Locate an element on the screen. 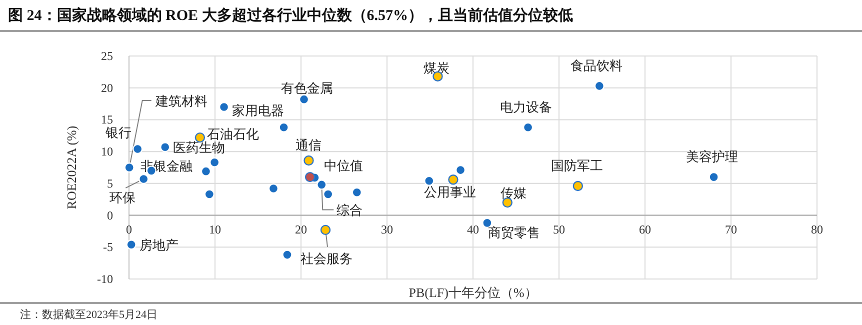 The image size is (862, 325). annotation: 公用事业 is located at coordinates (450, 192).